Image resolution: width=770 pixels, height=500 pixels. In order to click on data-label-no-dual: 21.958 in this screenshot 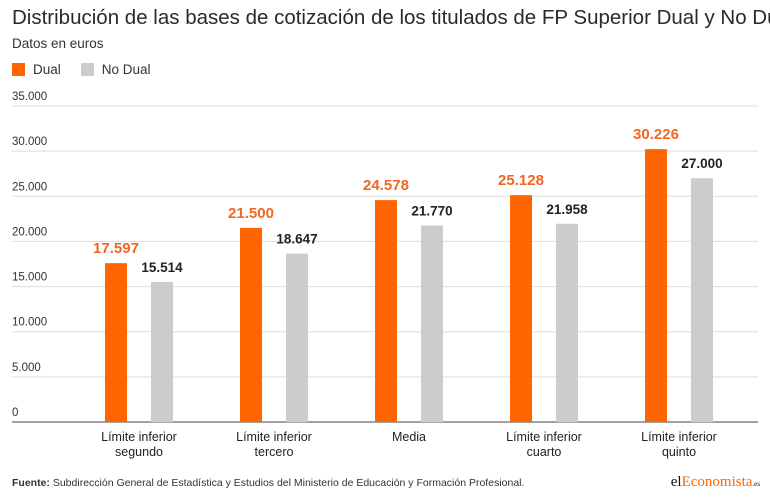, I will do `click(567, 209)`.